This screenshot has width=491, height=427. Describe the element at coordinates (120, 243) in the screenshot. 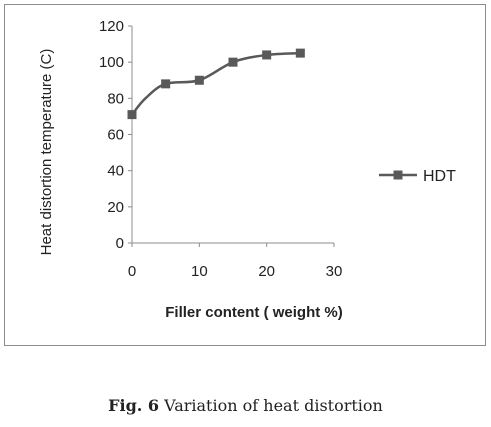

I see `y-tick-label: 0` at that location.